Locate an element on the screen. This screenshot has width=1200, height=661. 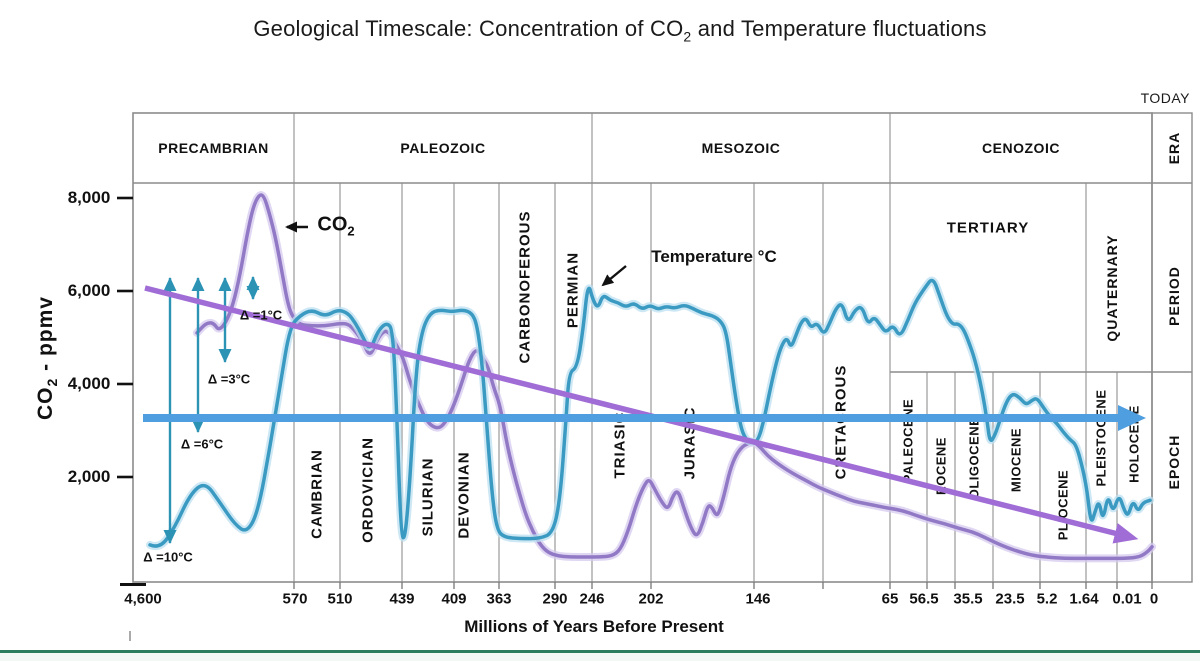
x-tick-label: 56.5 is located at coordinates (924, 599).